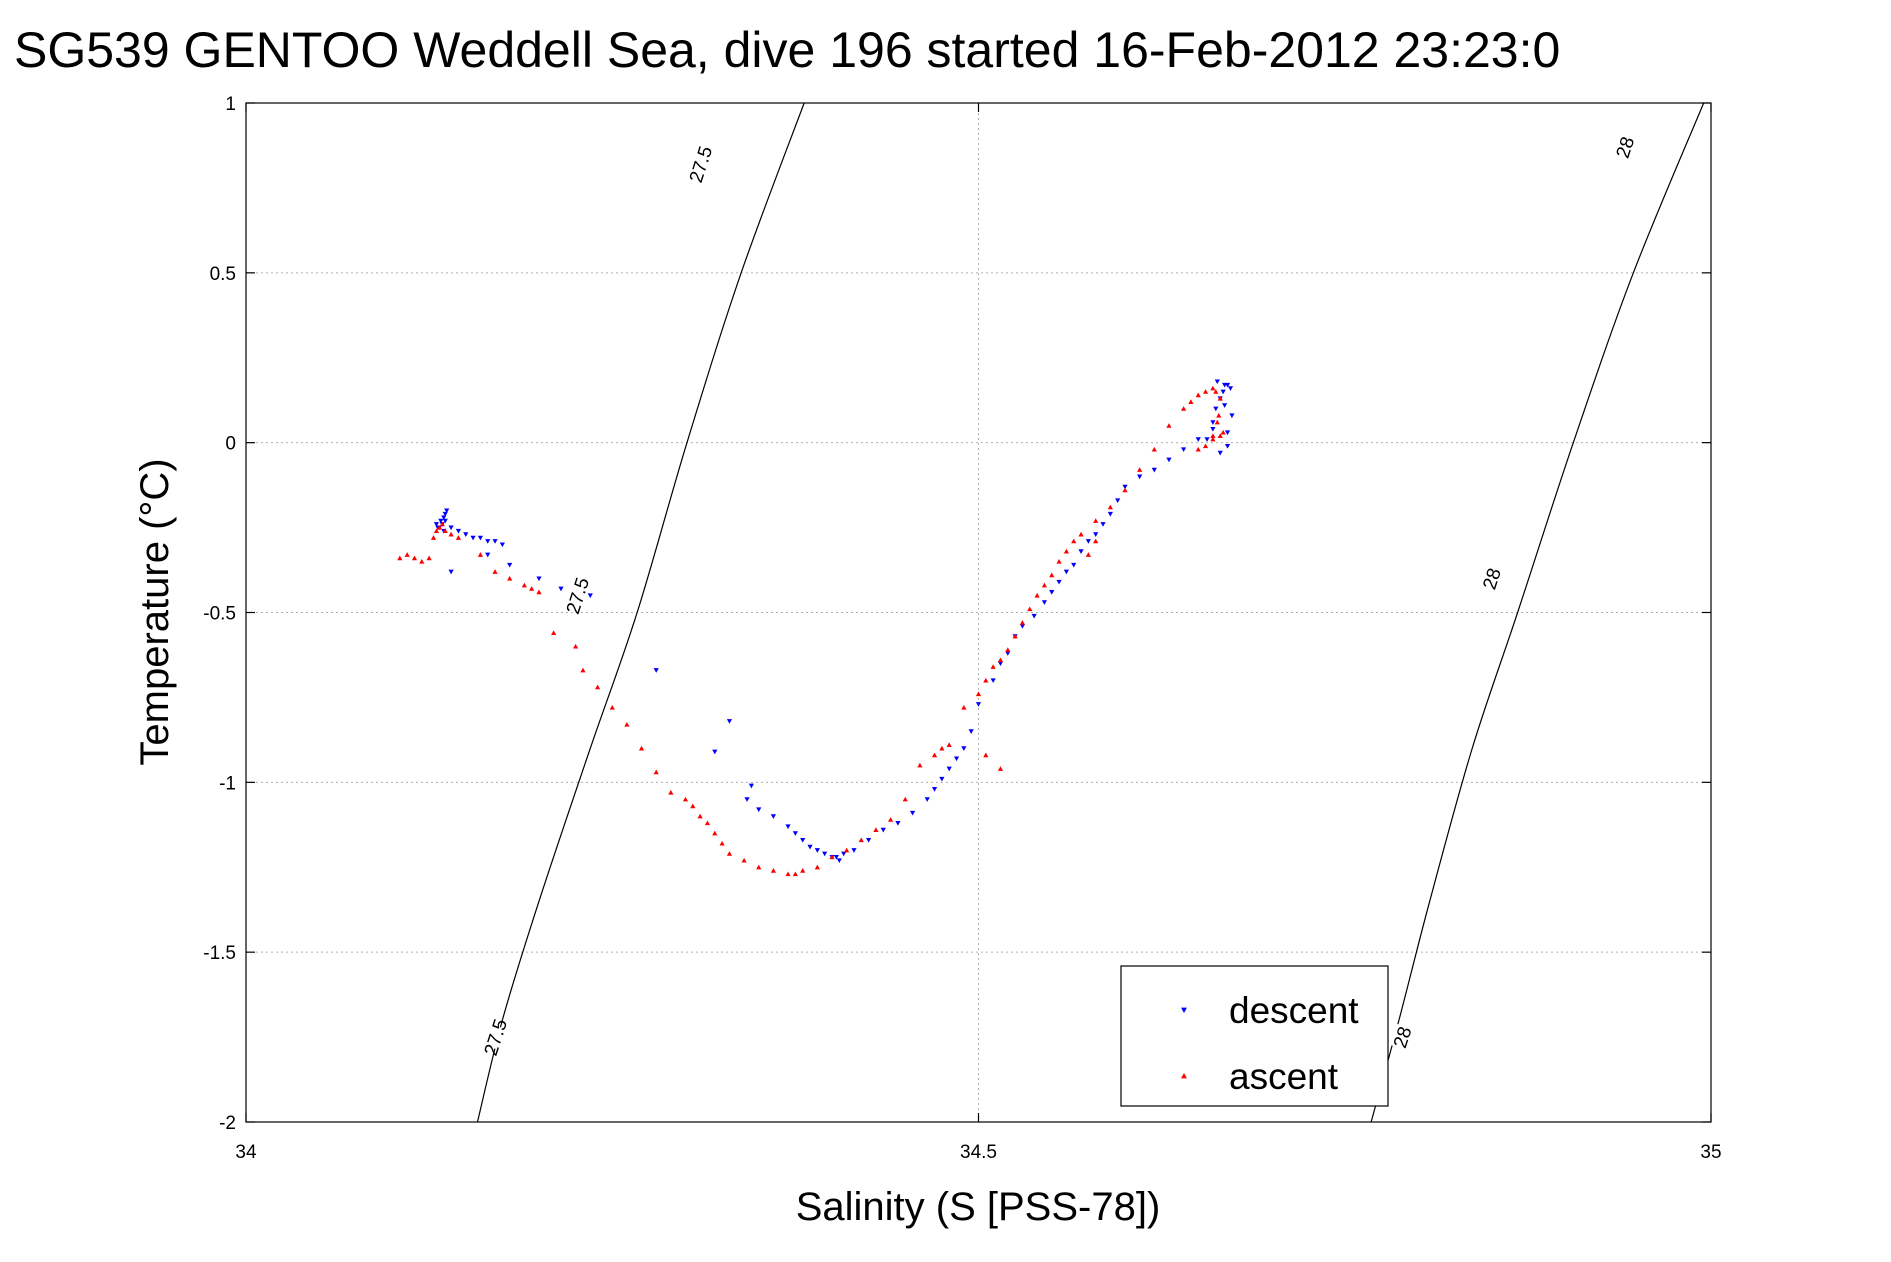 The width and height of the screenshot is (1891, 1262). Describe the element at coordinates (219, 953) in the screenshot. I see `y-tick-label: -1.5` at that location.